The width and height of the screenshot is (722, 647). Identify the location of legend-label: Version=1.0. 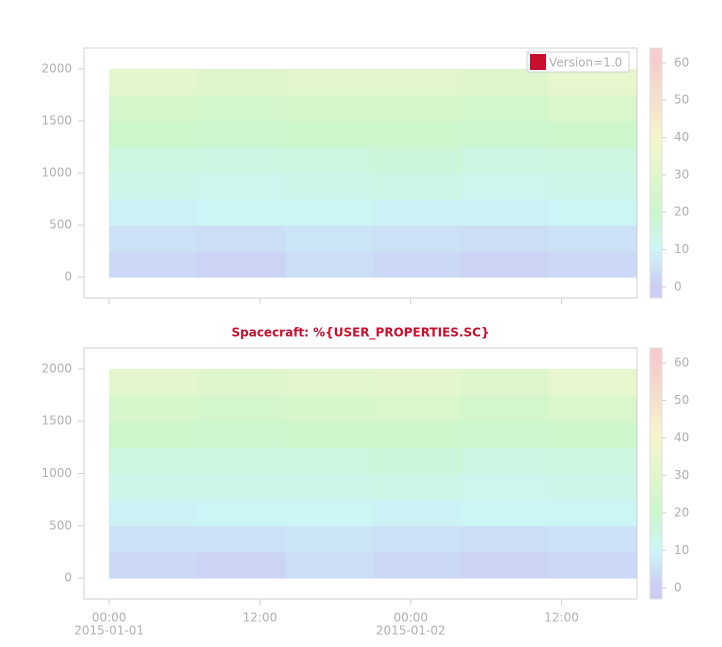
(585, 63).